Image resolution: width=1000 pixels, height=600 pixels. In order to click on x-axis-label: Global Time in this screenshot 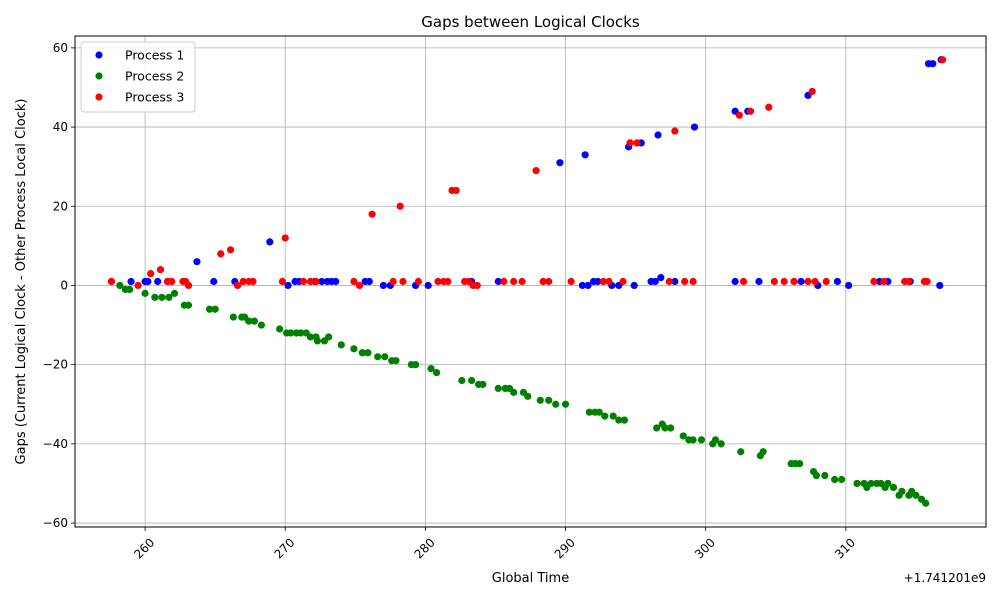, I will do `click(530, 578)`.